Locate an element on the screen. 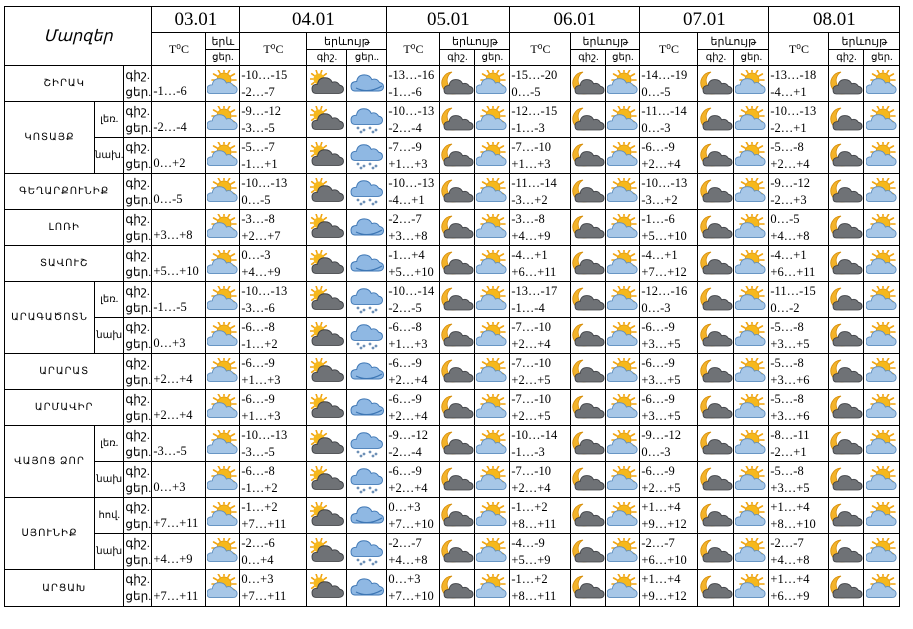 This screenshot has width=913, height=629. day-header: ցեր.. is located at coordinates (367, 57).